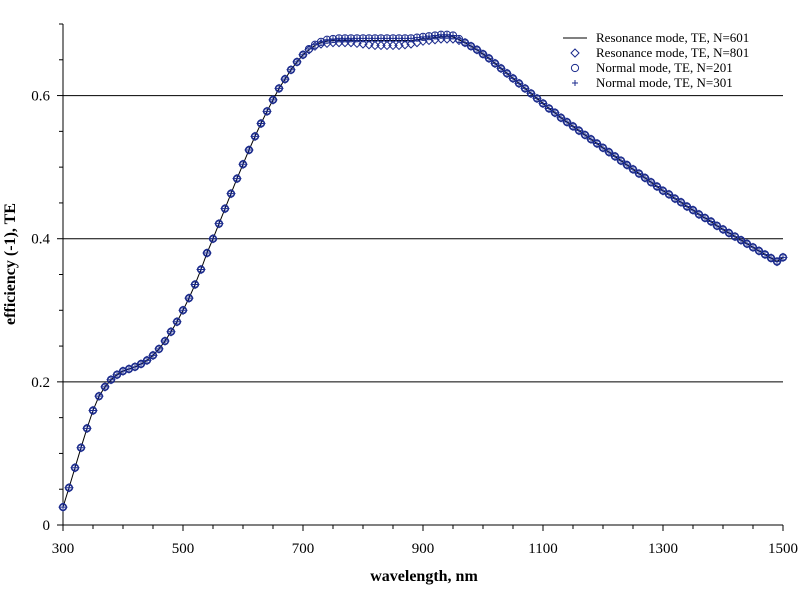 This screenshot has width=800, height=600. What do you see at coordinates (40, 97) in the screenshot?
I see `y-tick-label: 0.6` at bounding box center [40, 97].